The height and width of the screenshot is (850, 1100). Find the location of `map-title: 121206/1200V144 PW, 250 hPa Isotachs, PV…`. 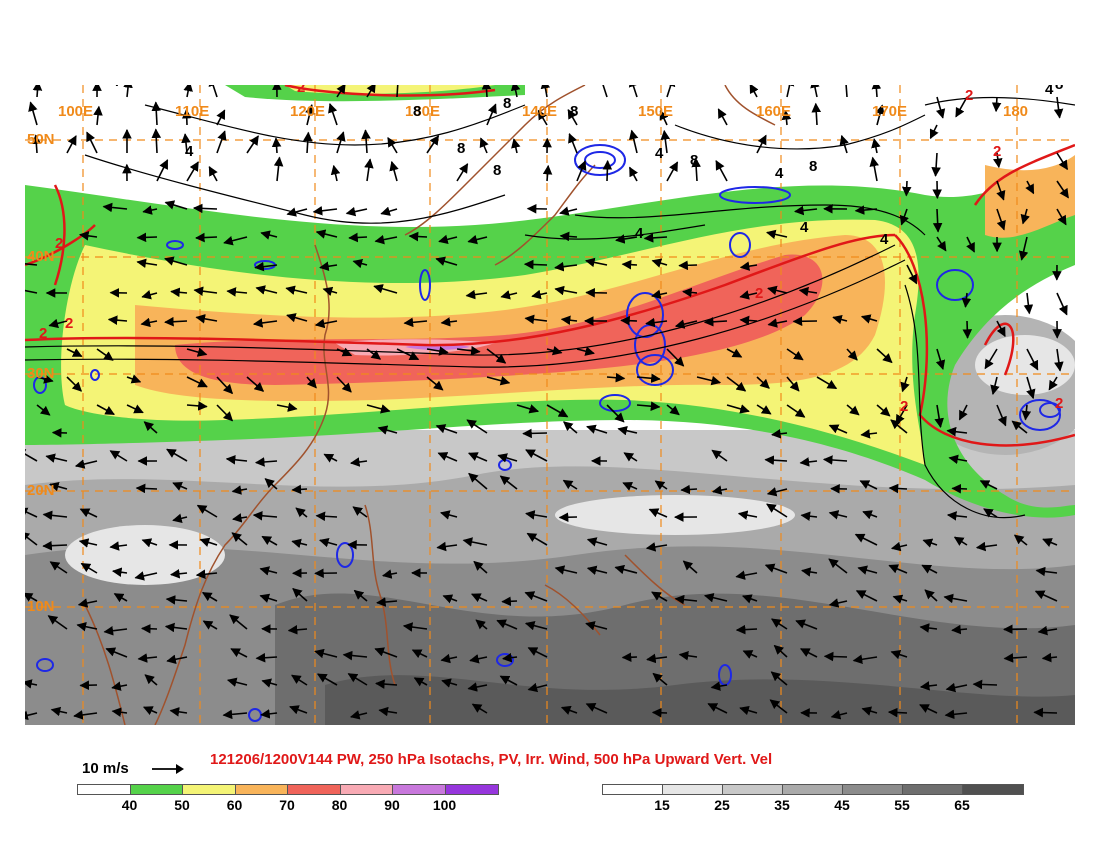

map-title: 121206/1200V144 PW, 250 hPa Isotachs, PV… is located at coordinates (491, 759).